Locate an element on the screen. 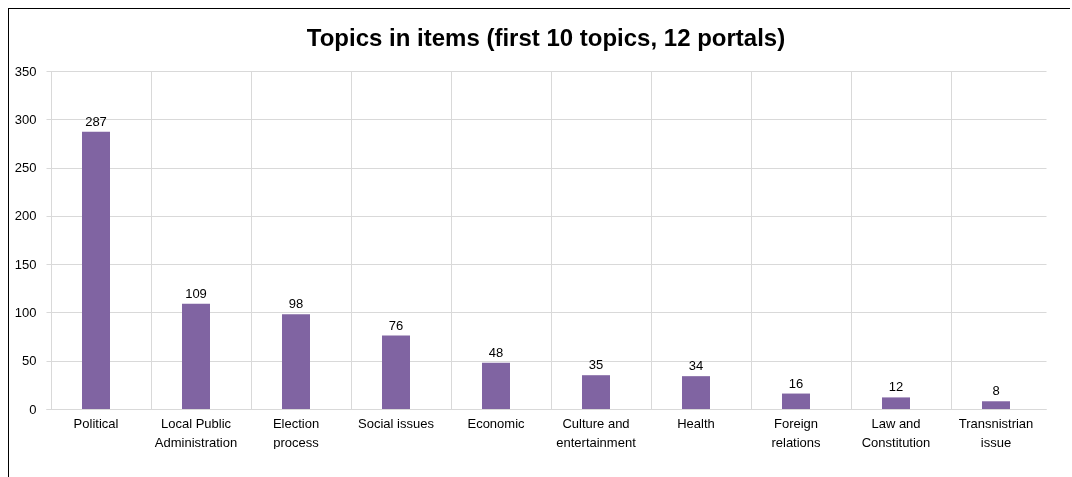 The width and height of the screenshot is (1072, 477). y-tick-label: 250 is located at coordinates (25, 168).